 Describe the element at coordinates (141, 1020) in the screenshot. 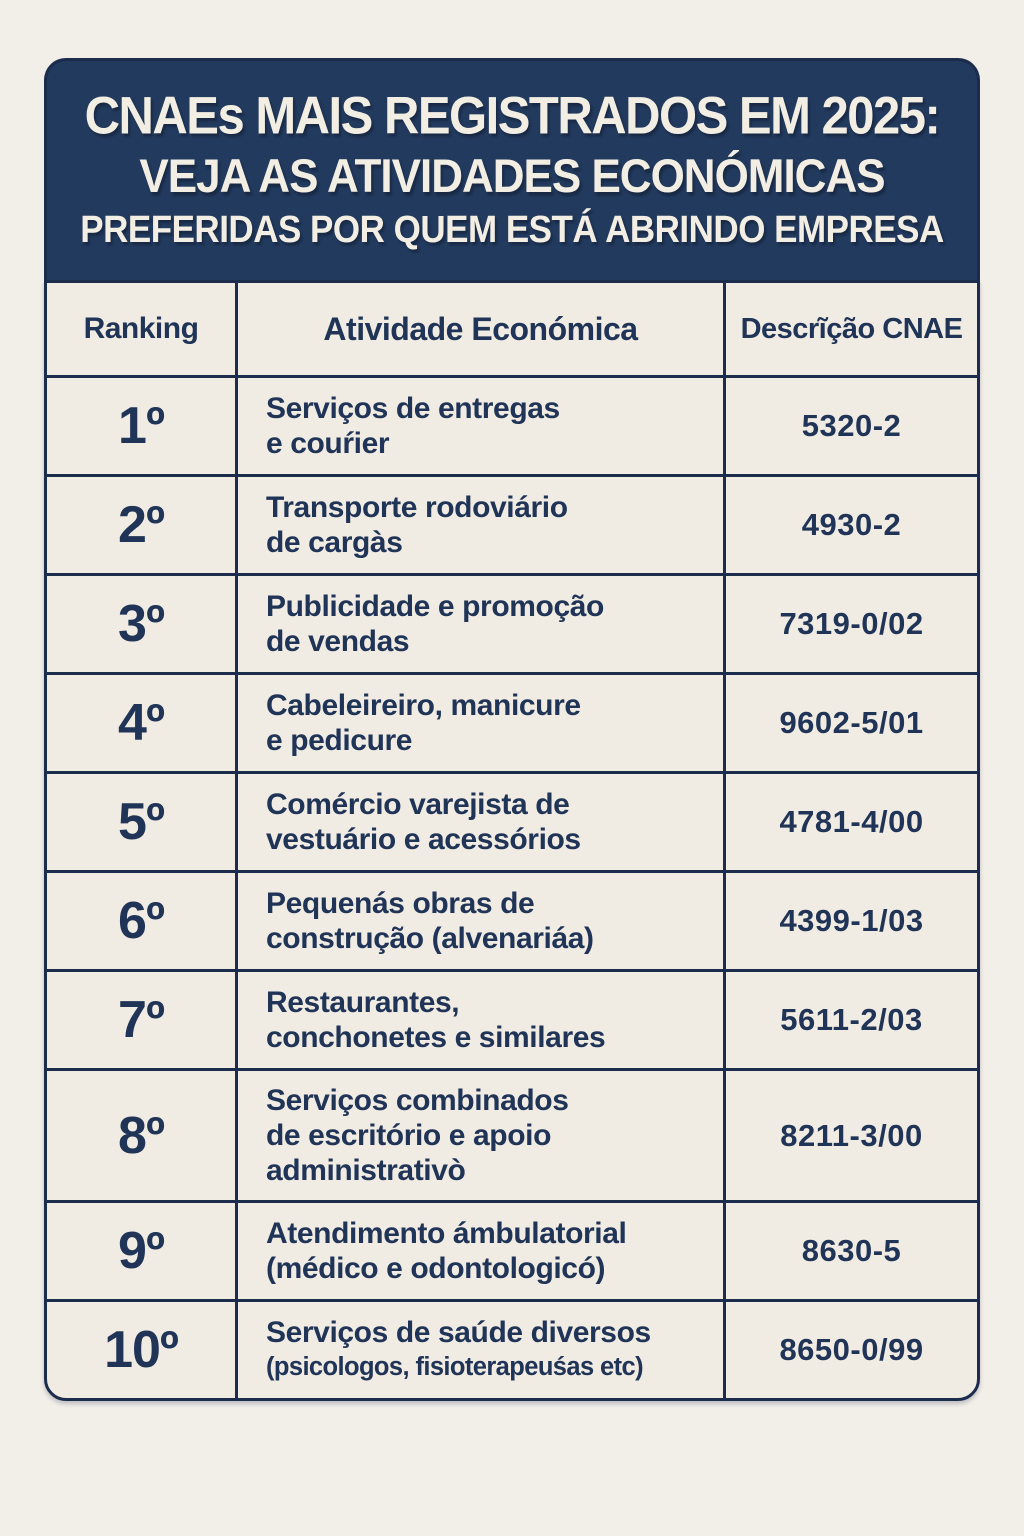

I see `rank-cell: 7º` at that location.